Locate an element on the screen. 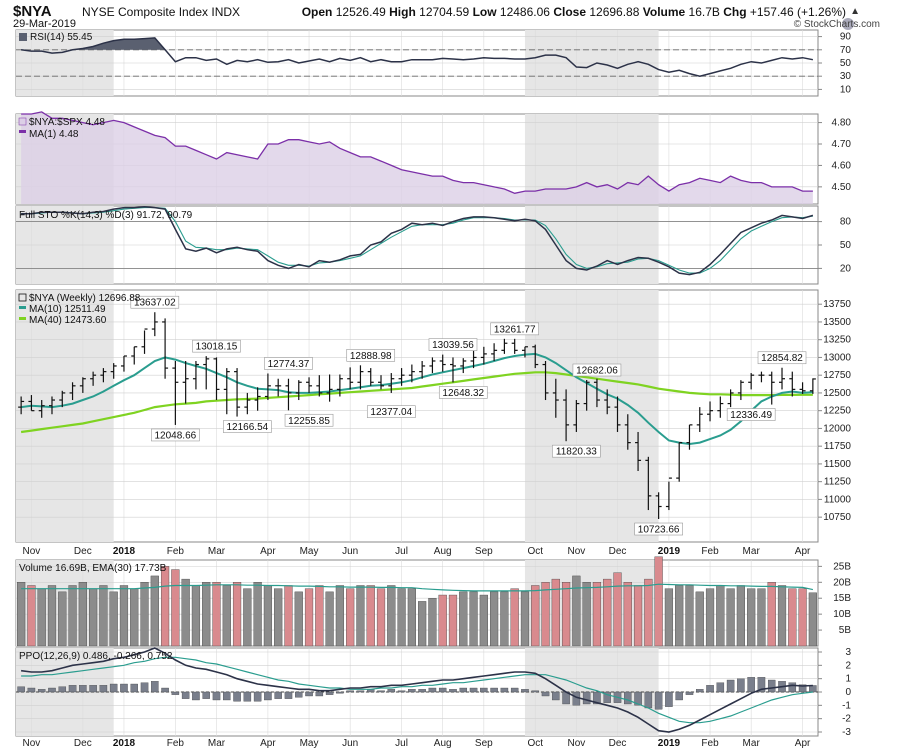 The width and height of the screenshot is (900, 750). x-axis-label-bottom: Apr is located at coordinates (803, 743).